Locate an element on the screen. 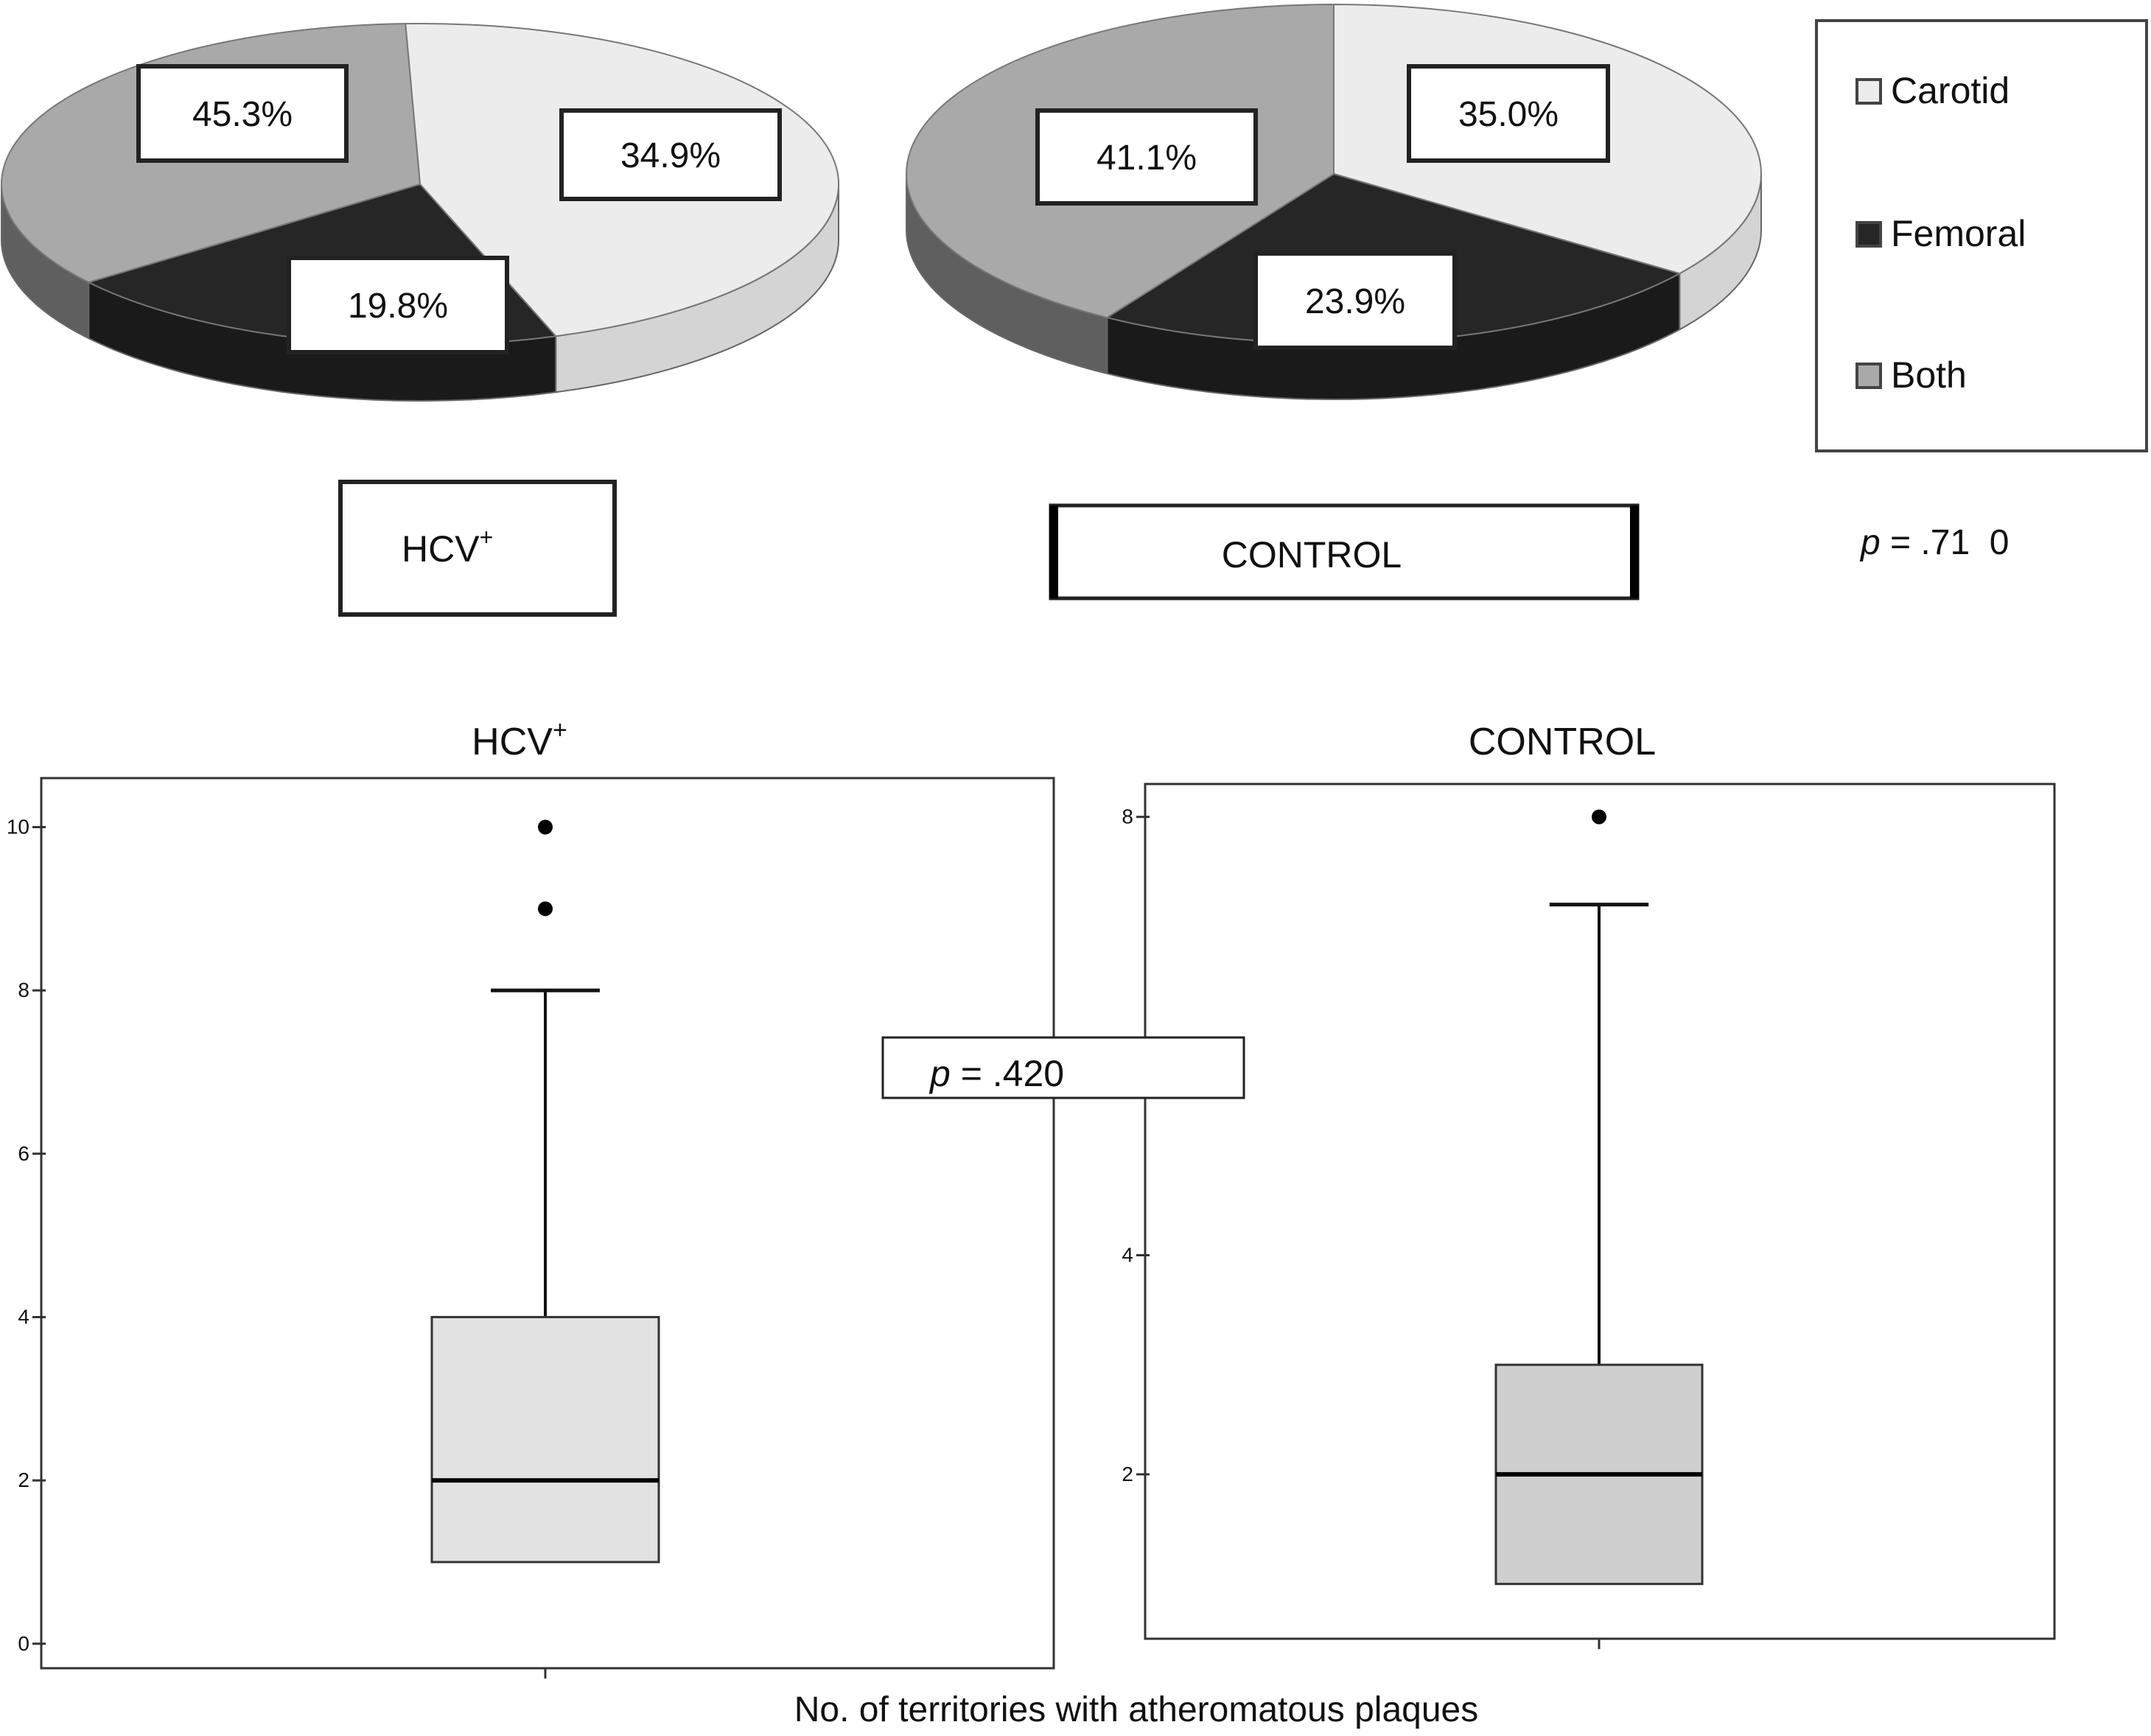 This screenshot has width=2151, height=1736. pie-data-label-both: 41.1% is located at coordinates (1147, 158).